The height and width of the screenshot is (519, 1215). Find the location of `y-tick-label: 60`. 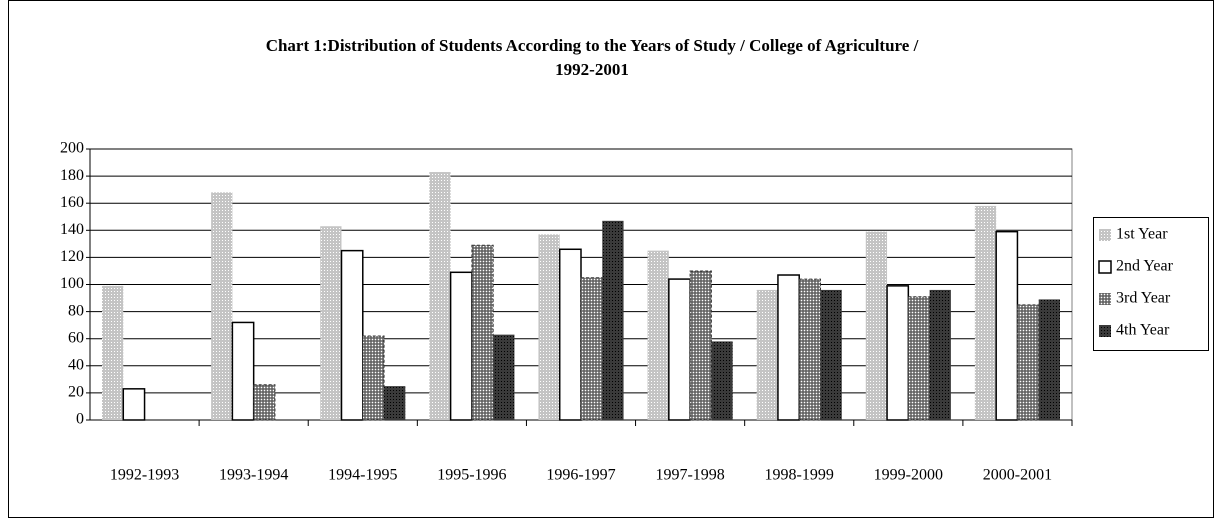

y-tick-label: 60 is located at coordinates (76, 337).